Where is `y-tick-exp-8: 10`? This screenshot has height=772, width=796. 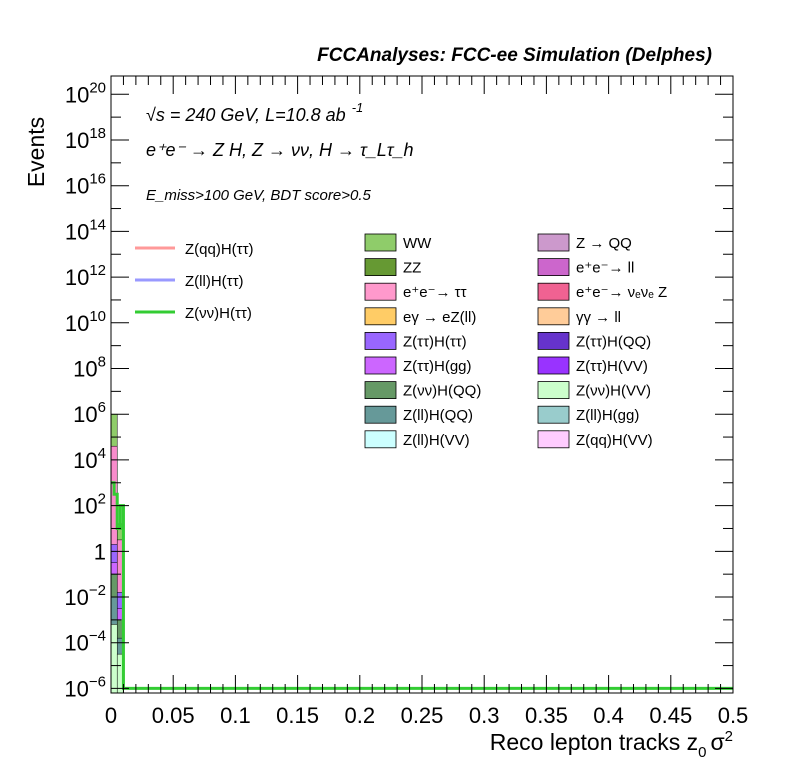 y-tick-exp-8: 10 is located at coordinates (97, 316).